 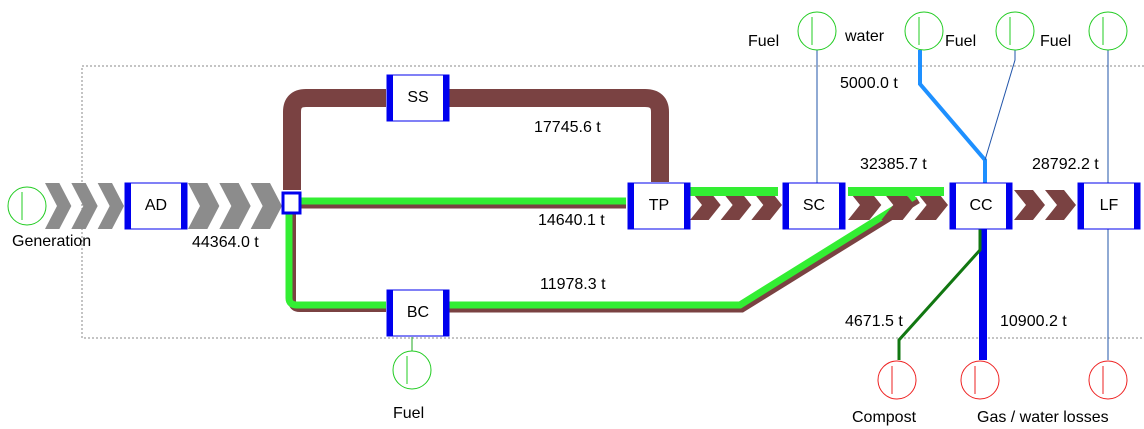 I want to click on process-node: AD, so click(x=156, y=206).